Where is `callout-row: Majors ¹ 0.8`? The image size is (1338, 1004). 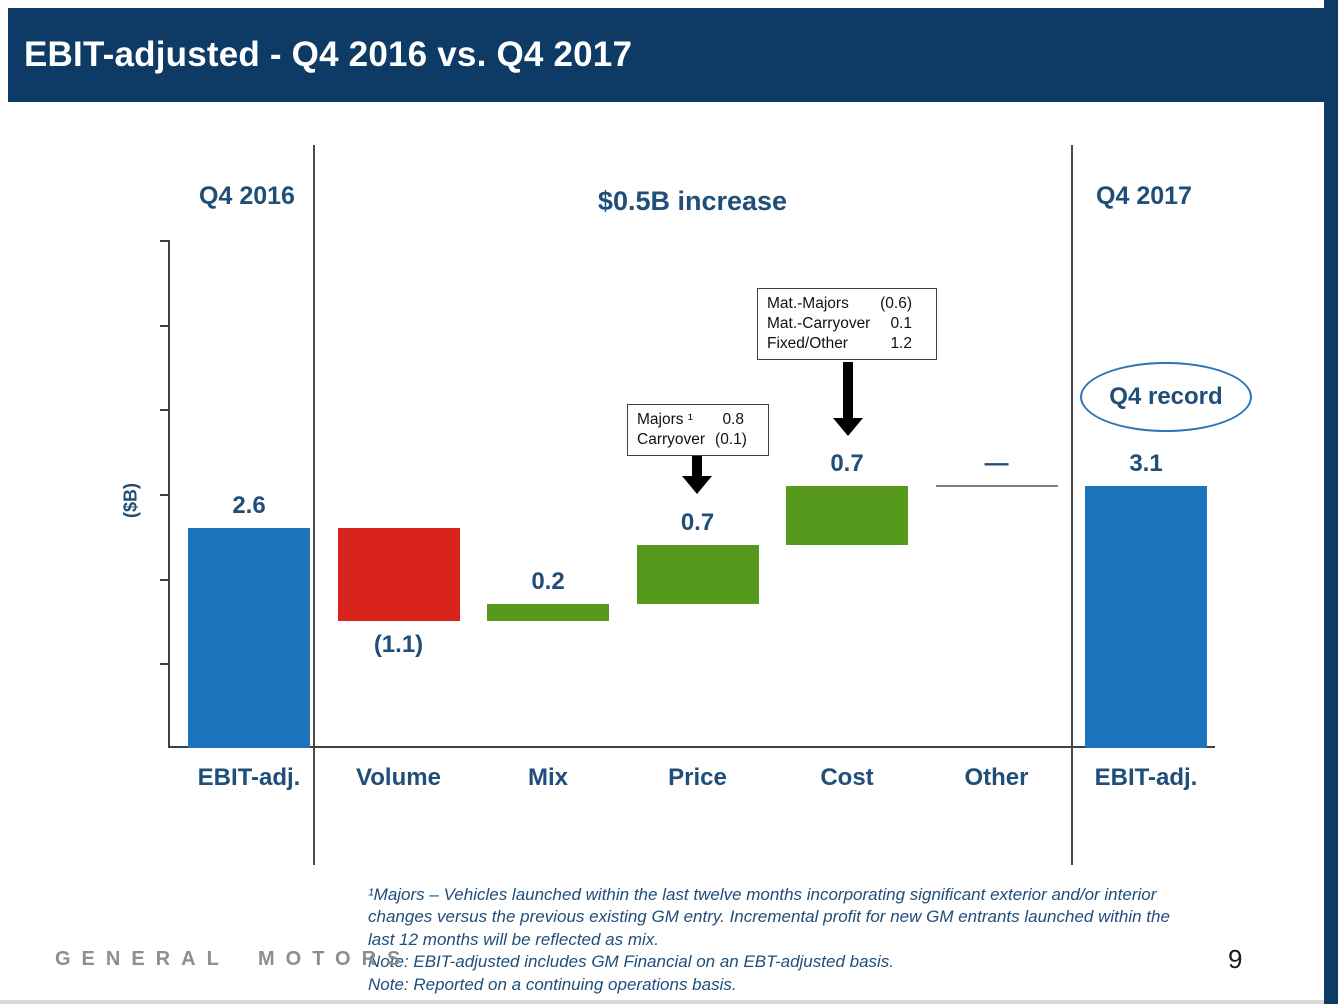
callout-row: Majors ¹ 0.8 is located at coordinates (690, 420).